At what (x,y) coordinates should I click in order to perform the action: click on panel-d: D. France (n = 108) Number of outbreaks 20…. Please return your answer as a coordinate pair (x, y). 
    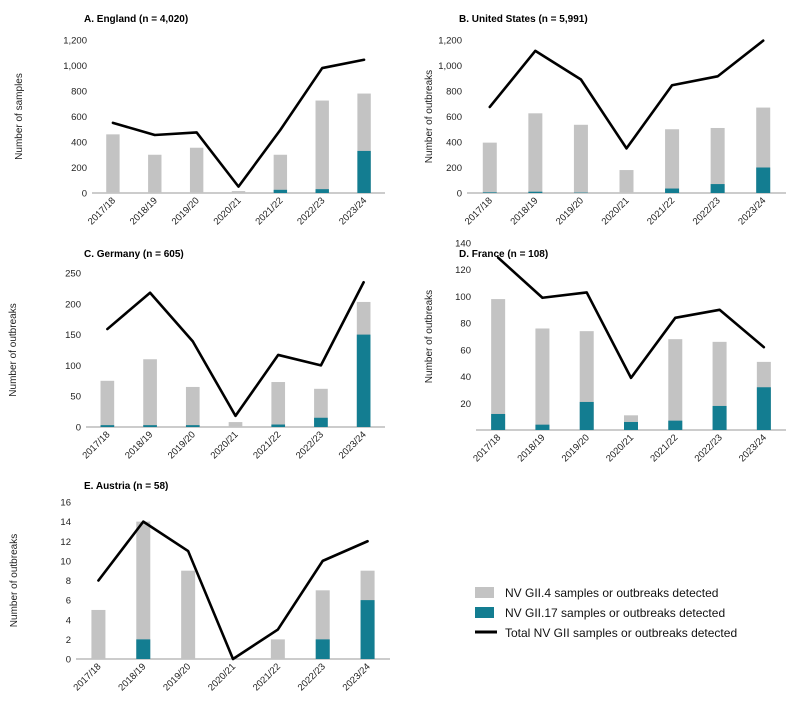
    Looking at the image, I should click on (605, 351).